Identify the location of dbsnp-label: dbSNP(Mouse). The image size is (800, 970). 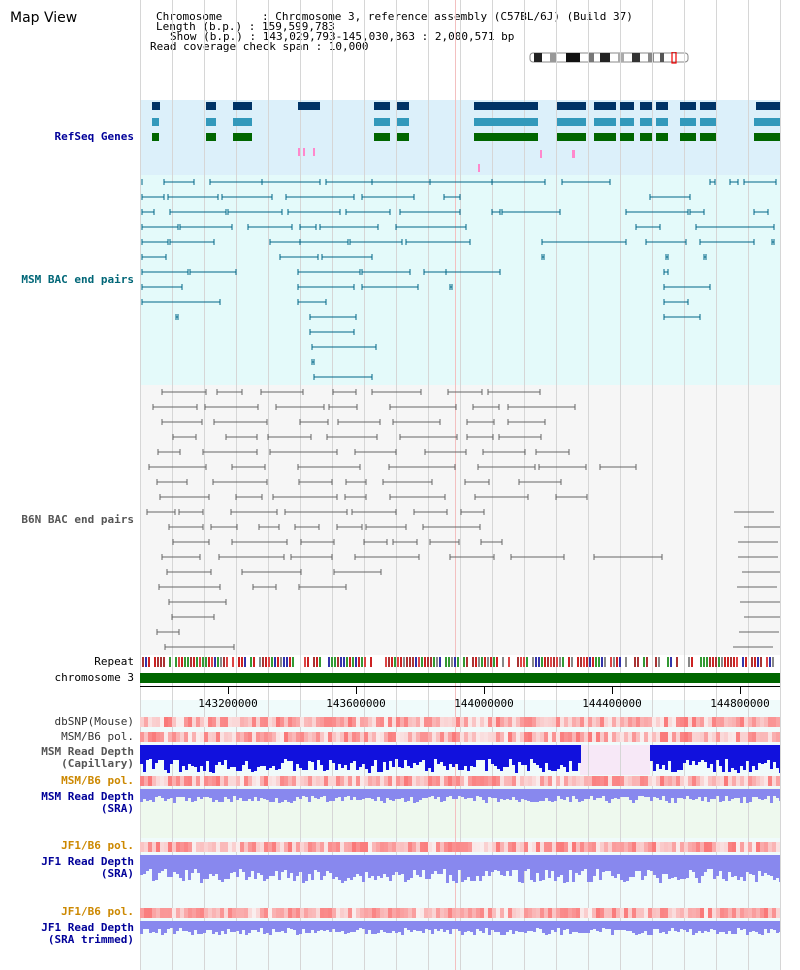
(94, 721).